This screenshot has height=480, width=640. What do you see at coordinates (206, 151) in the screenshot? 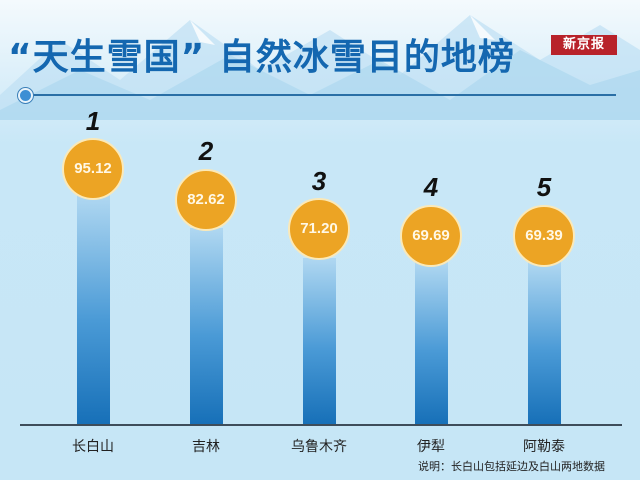
I see `rank-2: 2` at bounding box center [206, 151].